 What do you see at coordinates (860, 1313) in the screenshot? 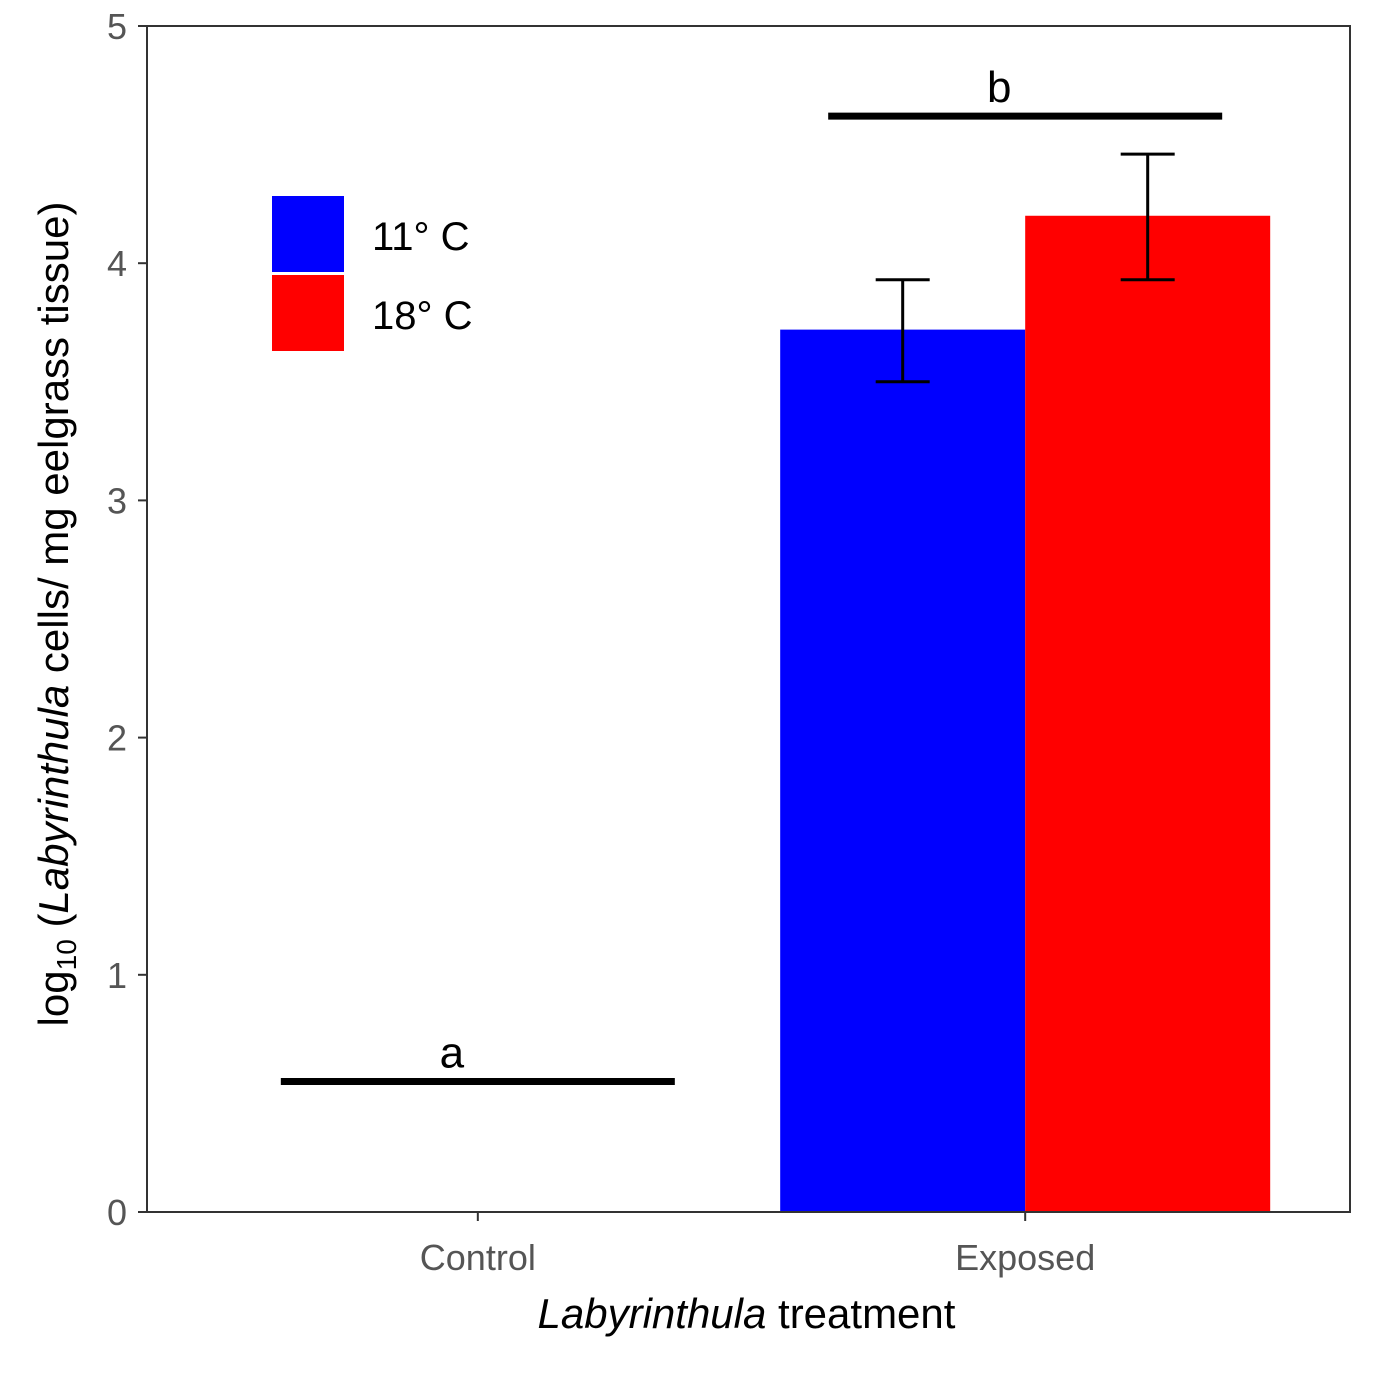
I see `x-axis-title-rest: treatment` at bounding box center [860, 1313].